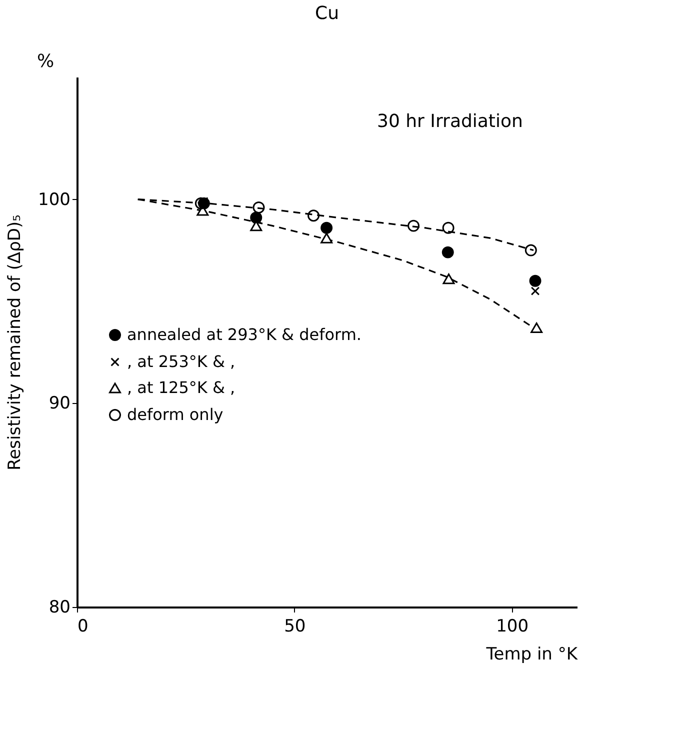 The width and height of the screenshot is (680, 740). Describe the element at coordinates (54, 200) in the screenshot. I see `y-tick-label: 100` at that location.